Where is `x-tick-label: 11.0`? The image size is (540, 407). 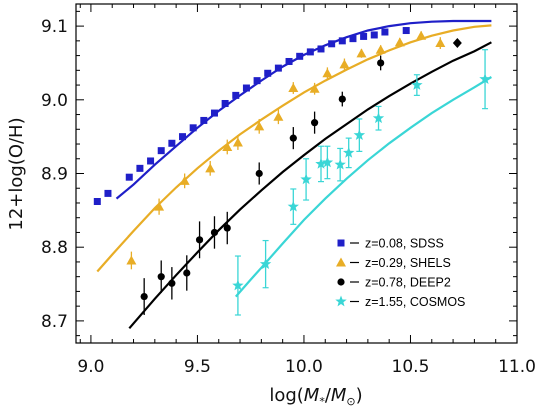 x-tick-label: 11.0 is located at coordinates (517, 367).